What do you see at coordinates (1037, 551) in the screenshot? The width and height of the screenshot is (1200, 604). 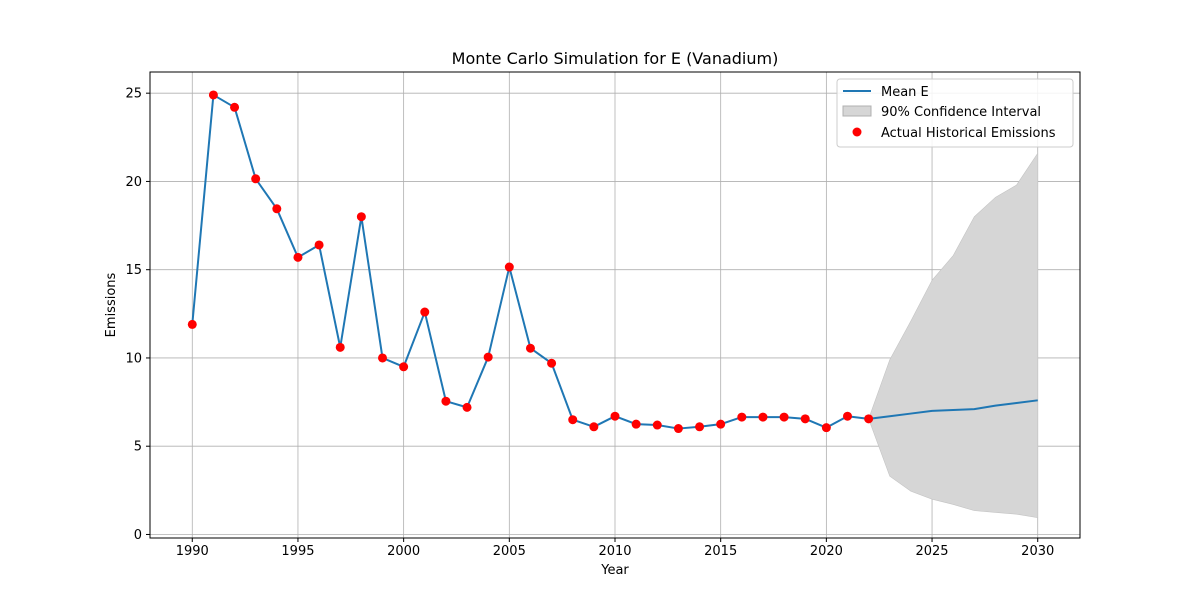 I see `x-tick-label: 2030` at bounding box center [1037, 551].